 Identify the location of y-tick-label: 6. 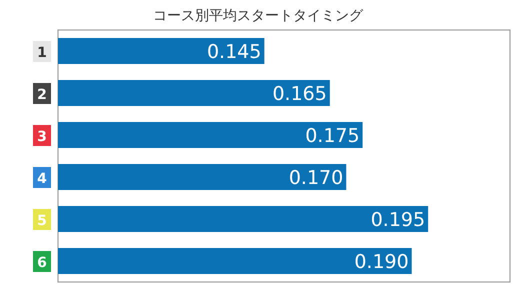
(42, 263).